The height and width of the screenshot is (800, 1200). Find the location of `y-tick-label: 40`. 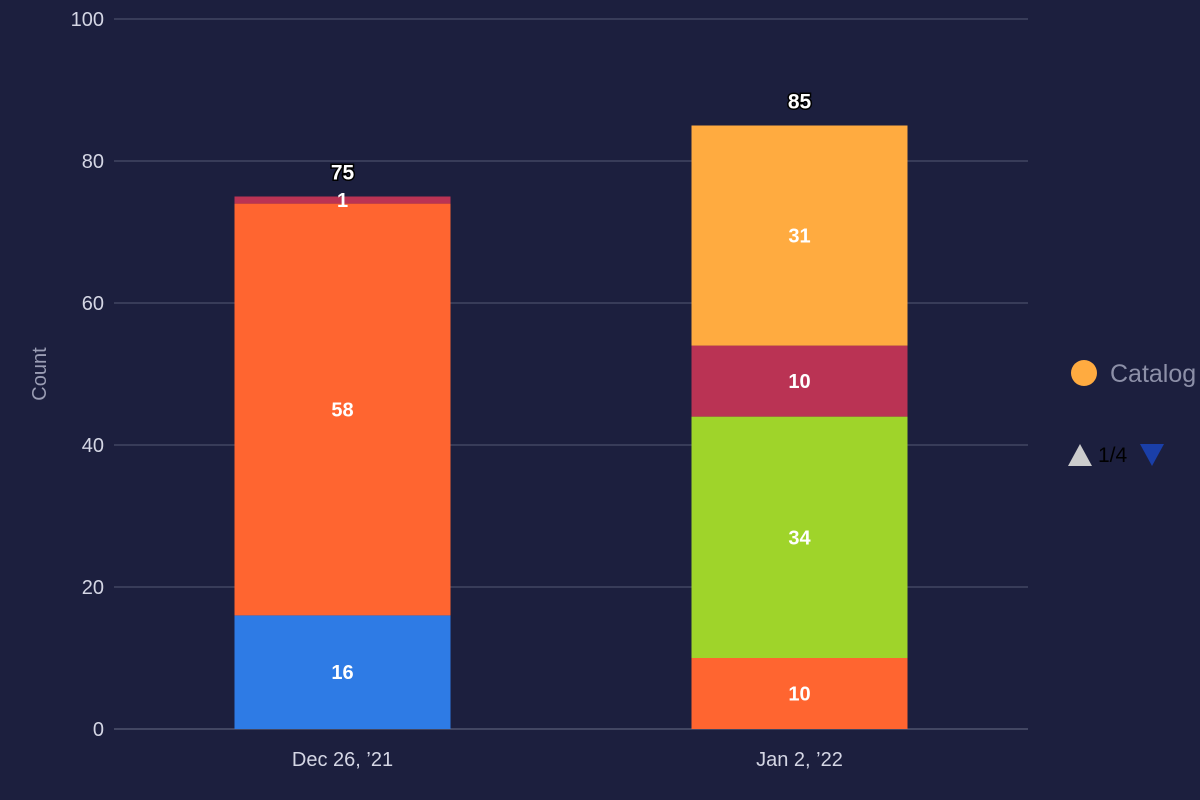

y-tick-label: 40 is located at coordinates (93, 446).